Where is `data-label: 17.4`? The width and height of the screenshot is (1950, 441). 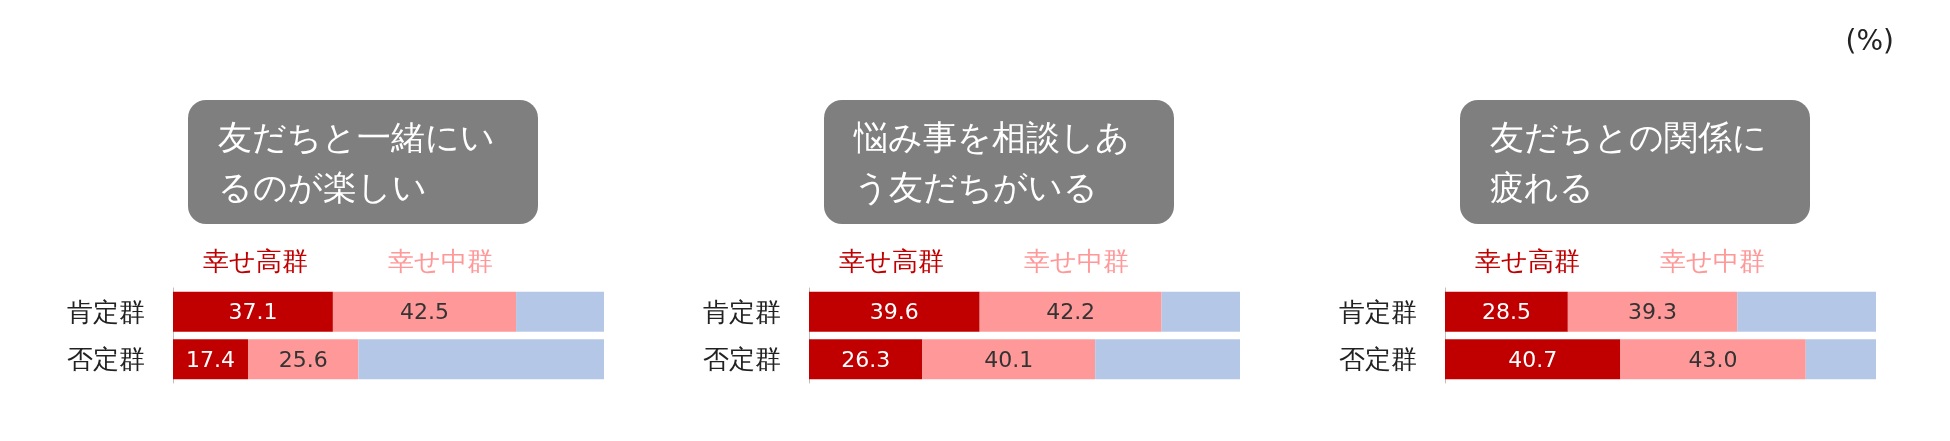
data-label: 17.4 is located at coordinates (210, 359).